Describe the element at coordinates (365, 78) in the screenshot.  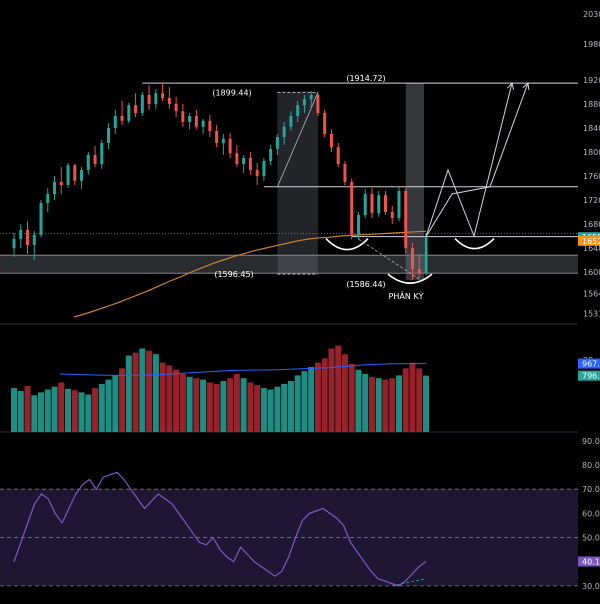
I see `annotation-1914: (1914.72)` at that location.